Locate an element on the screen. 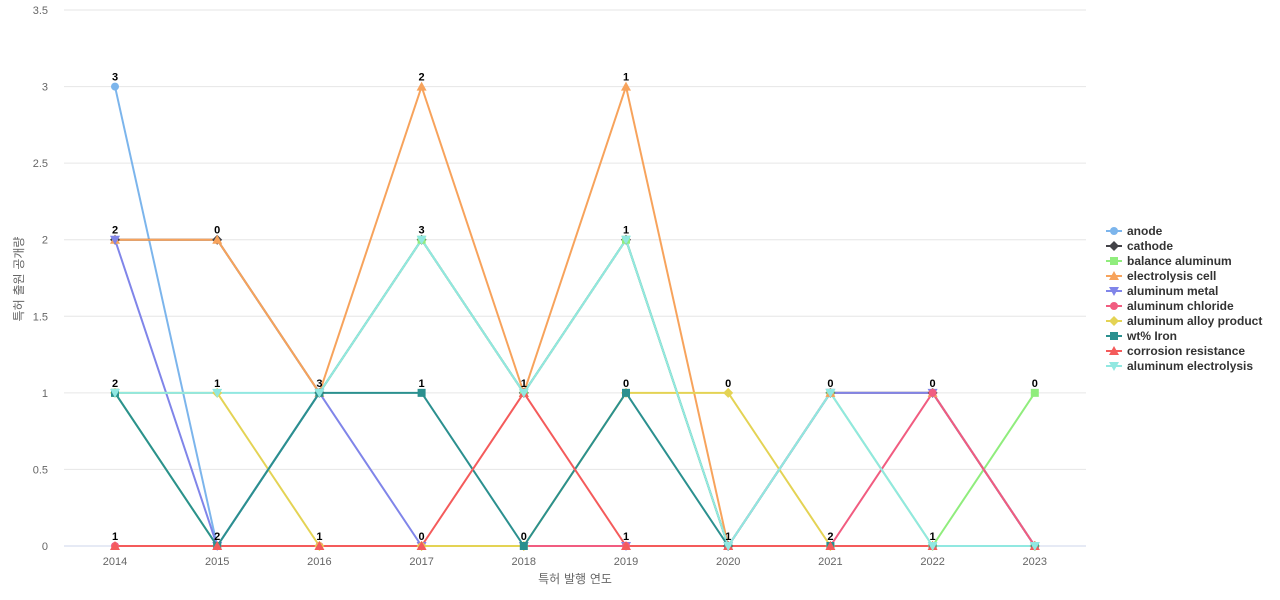 The image size is (1280, 600). x-tick-label: 2022 is located at coordinates (932, 562).